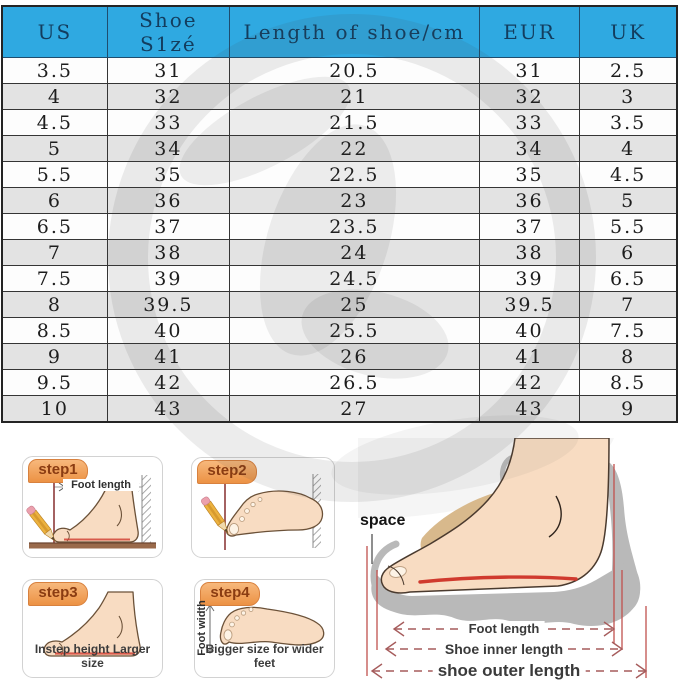 Image resolution: width=679 pixels, height=682 pixels. I want to click on table-row: 10 43 27 43 9, so click(339, 409).